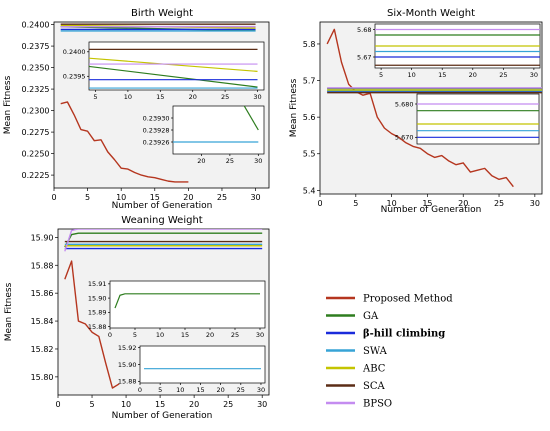 The height and width of the screenshot is (431, 550). I want to click on y-tick-label: 5.7, so click(309, 81).